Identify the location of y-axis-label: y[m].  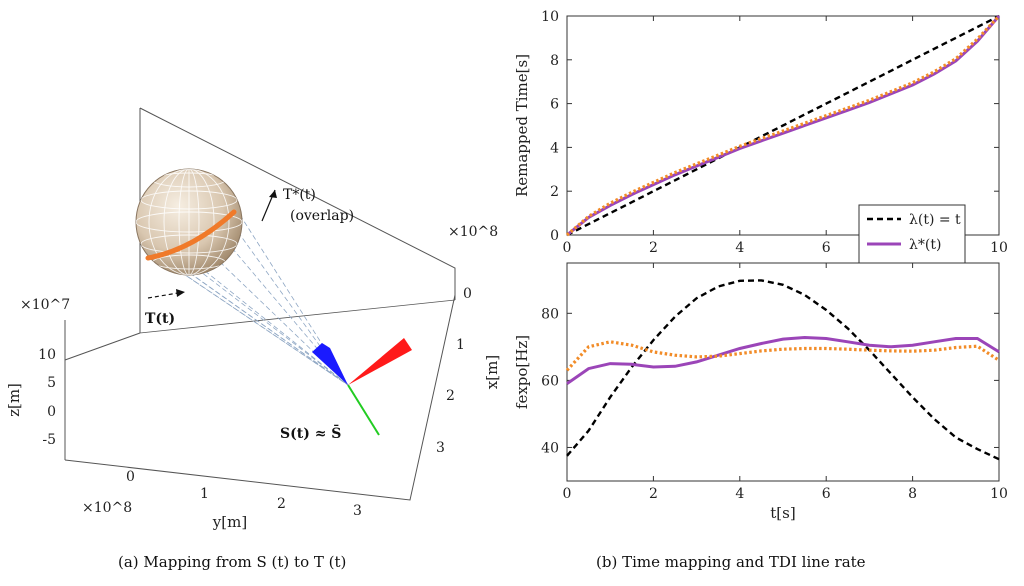
(229, 522).